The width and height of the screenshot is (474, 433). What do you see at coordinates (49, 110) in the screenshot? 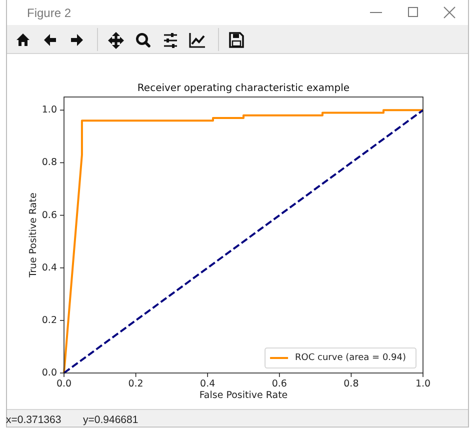
I see `y-tick-label: 1.0` at bounding box center [49, 110].